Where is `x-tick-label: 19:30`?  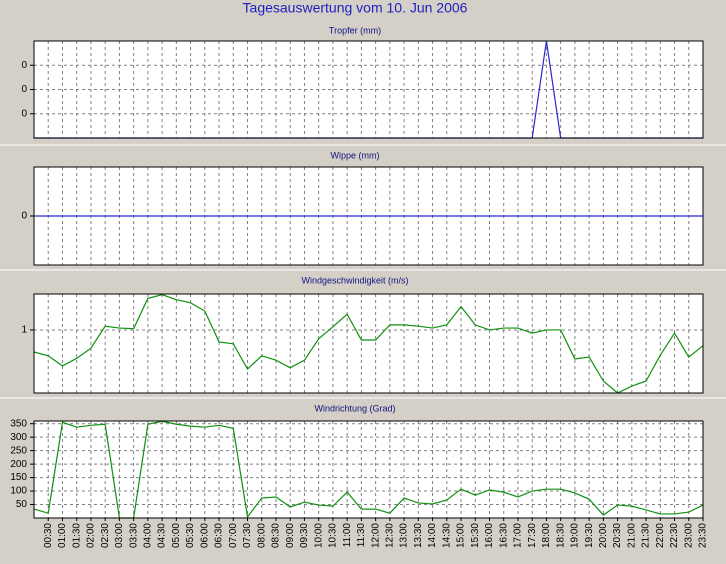 x-tick-label: 19:30 is located at coordinates (589, 535).